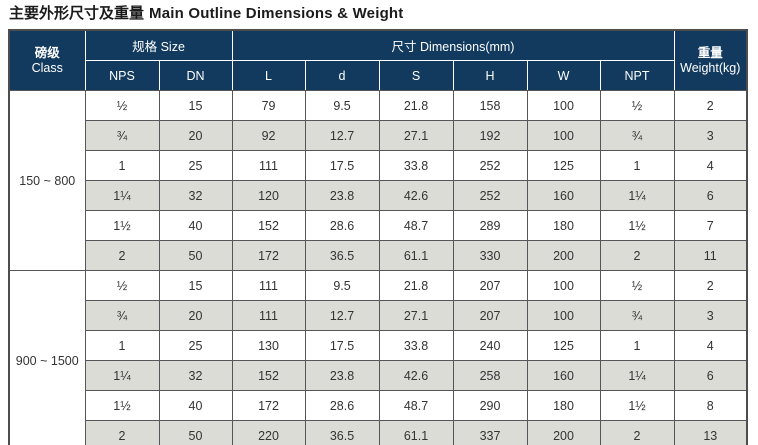 The image size is (758, 445). What do you see at coordinates (47, 52) in the screenshot?
I see `col-header-class-zh: 磅级` at bounding box center [47, 52].